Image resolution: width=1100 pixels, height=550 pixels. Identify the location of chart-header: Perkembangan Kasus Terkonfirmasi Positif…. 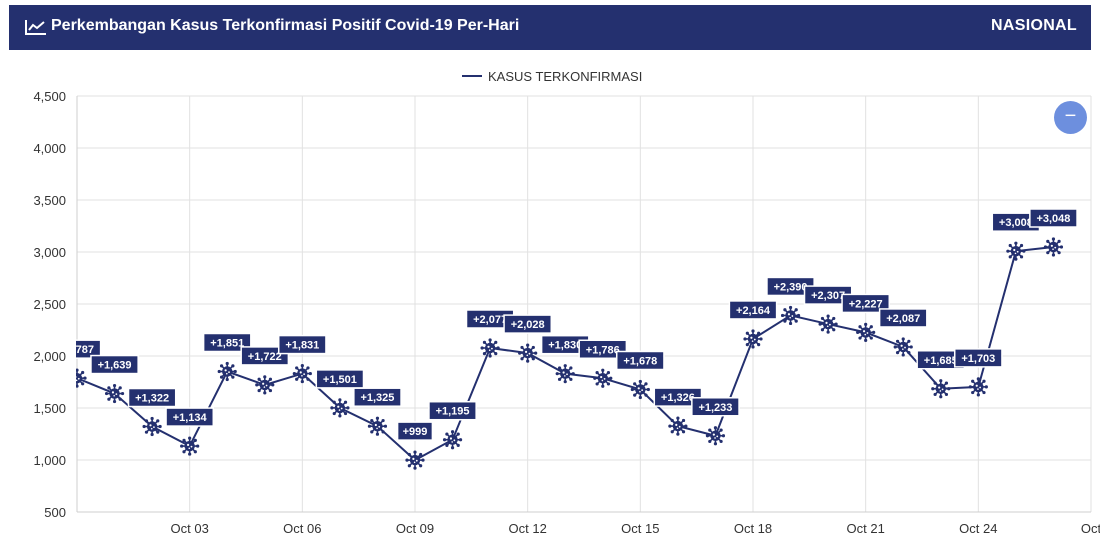
(550, 27).